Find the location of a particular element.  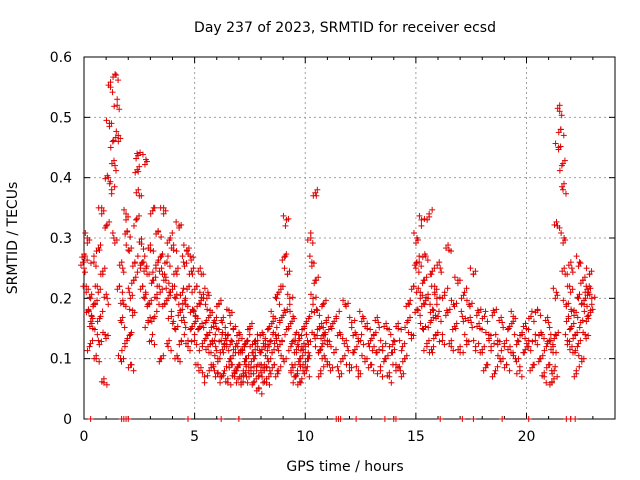

y-axis-label: SRMTID / TECUs is located at coordinates (13, 238).